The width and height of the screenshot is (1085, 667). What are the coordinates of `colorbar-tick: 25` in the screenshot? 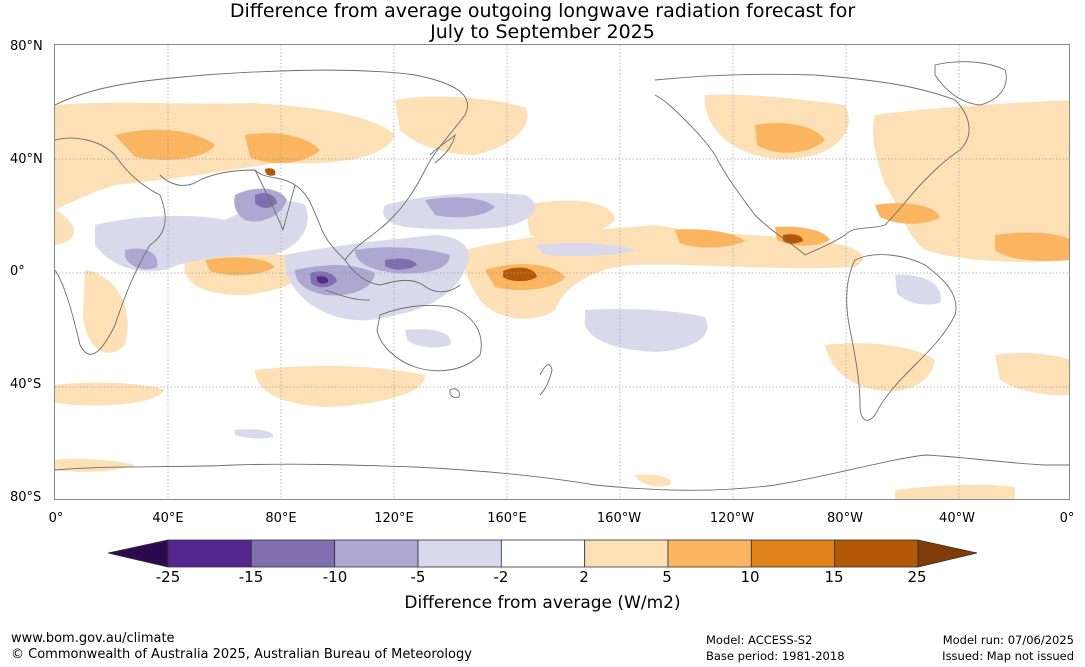 It's located at (917, 577).